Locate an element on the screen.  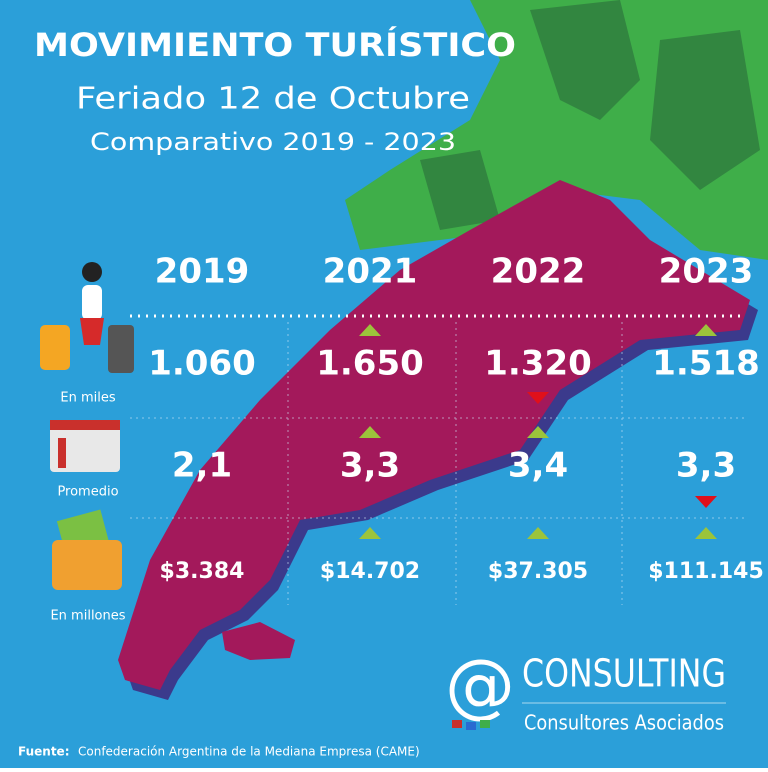
title: MOVIMIENTO TURÍSTICO is located at coordinates (275, 45).